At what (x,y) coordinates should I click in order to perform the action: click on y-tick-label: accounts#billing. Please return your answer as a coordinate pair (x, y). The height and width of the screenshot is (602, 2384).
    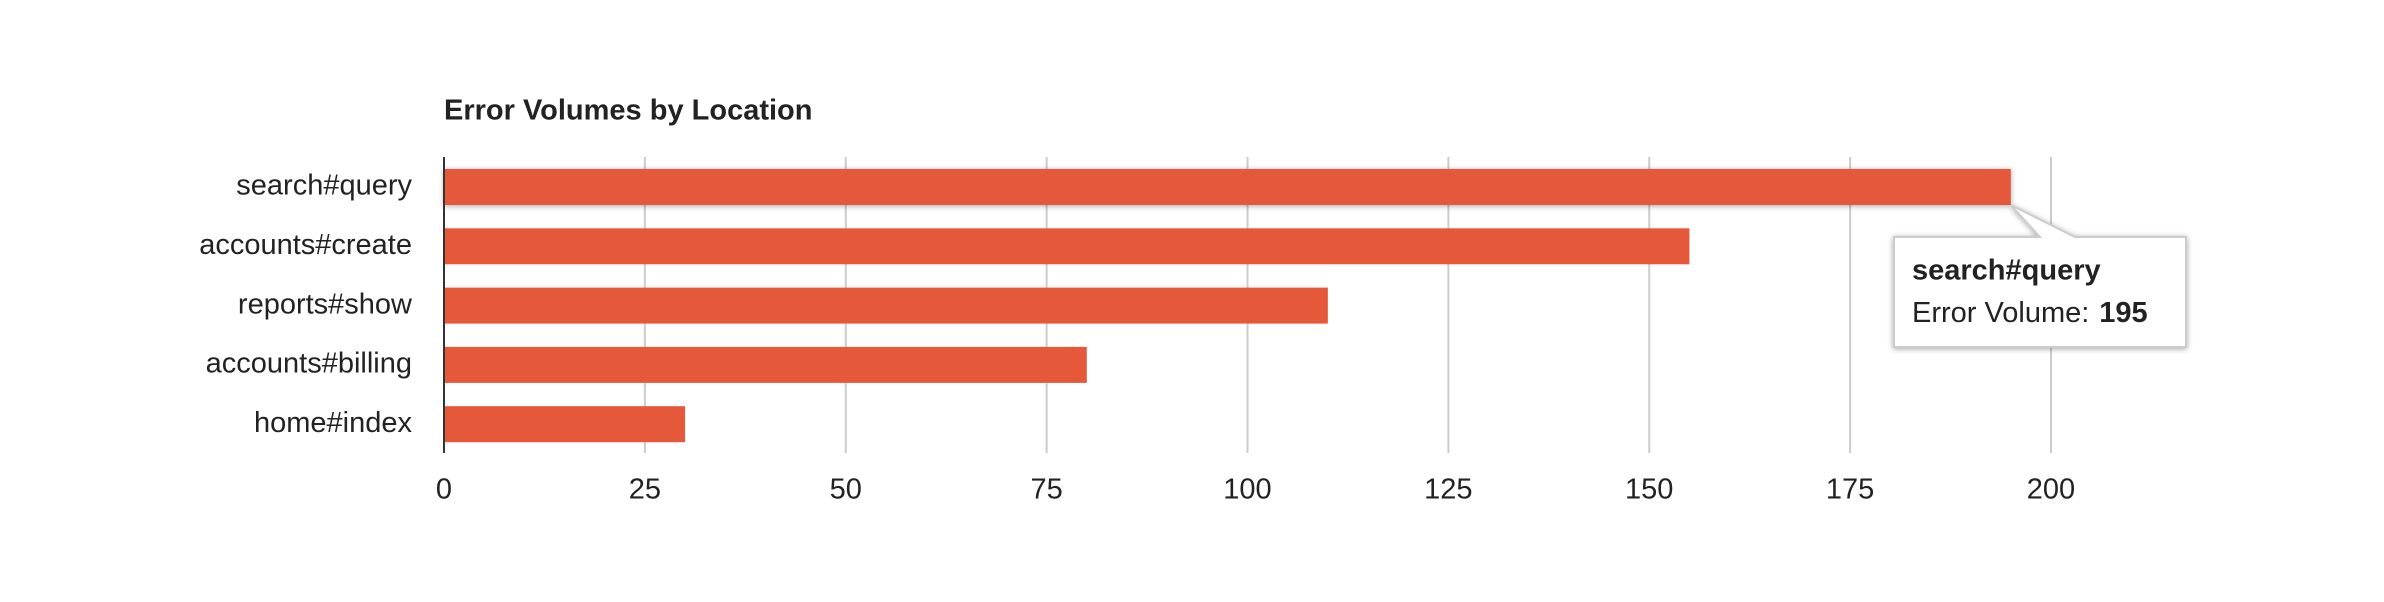
    Looking at the image, I should click on (309, 364).